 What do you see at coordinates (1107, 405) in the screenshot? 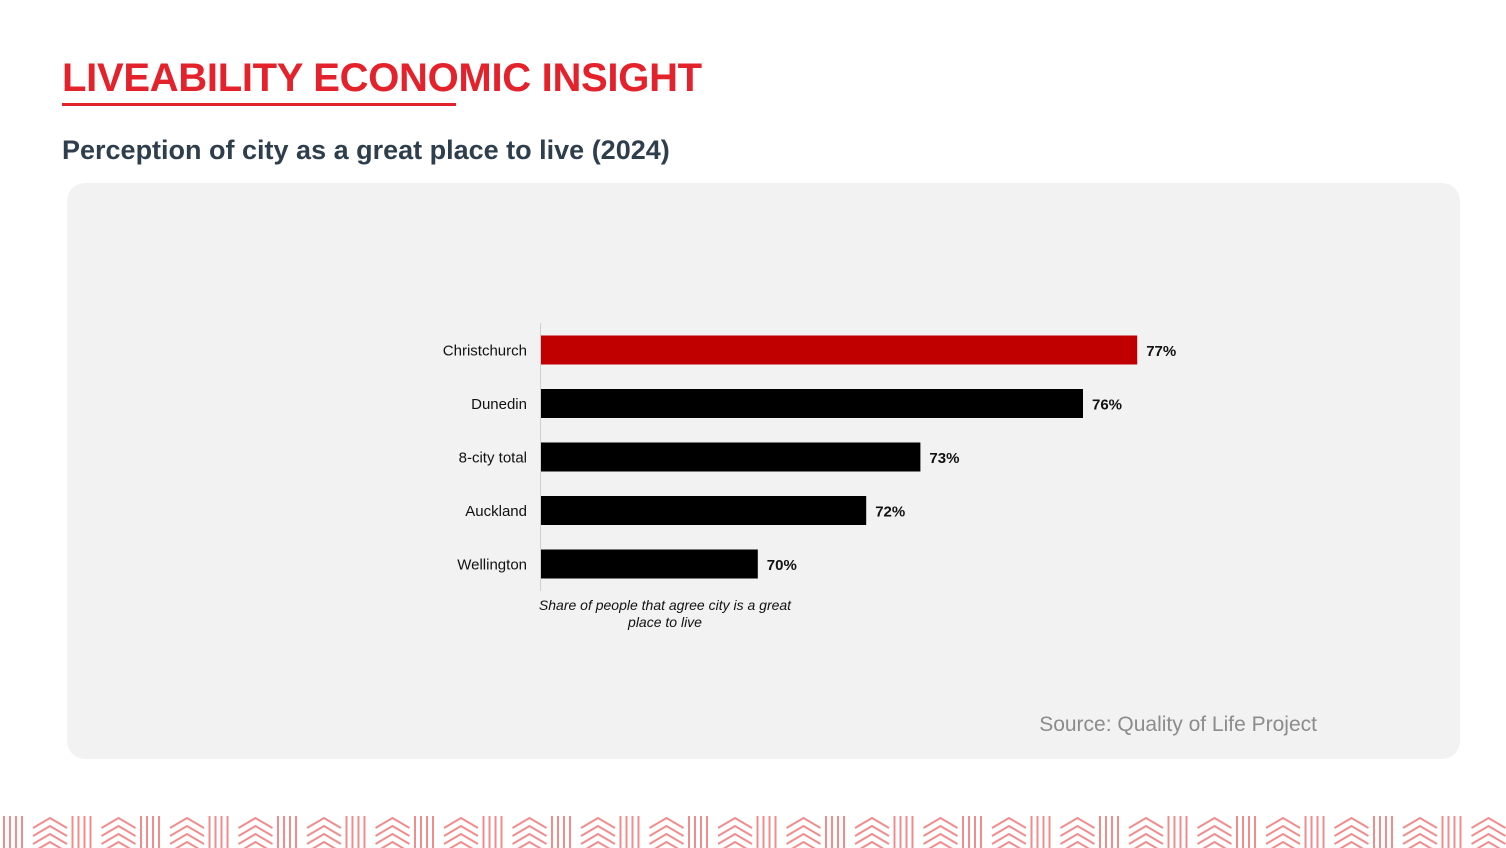
I see `data-label: 76%` at bounding box center [1107, 405].